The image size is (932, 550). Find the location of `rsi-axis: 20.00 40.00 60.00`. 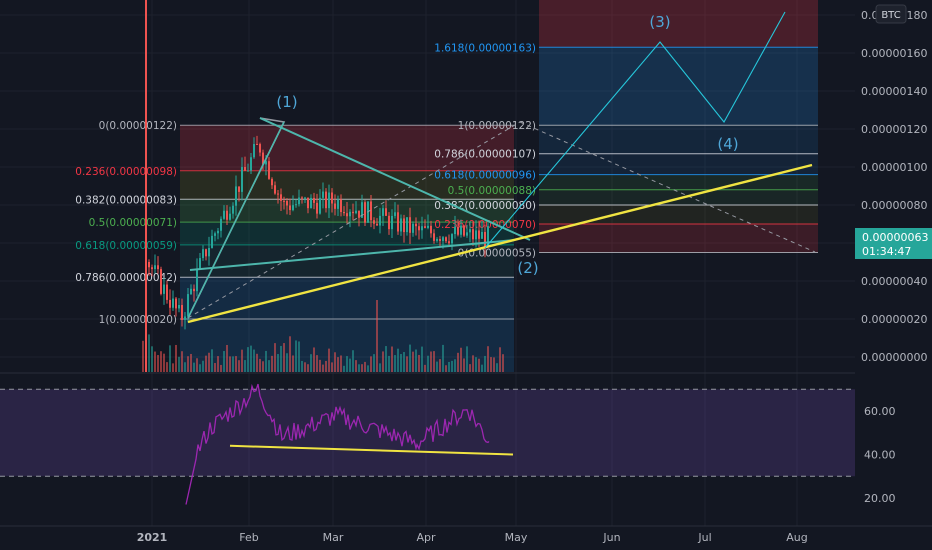

rsi-axis: 20.00 40.00 60.00 is located at coordinates (880, 455).